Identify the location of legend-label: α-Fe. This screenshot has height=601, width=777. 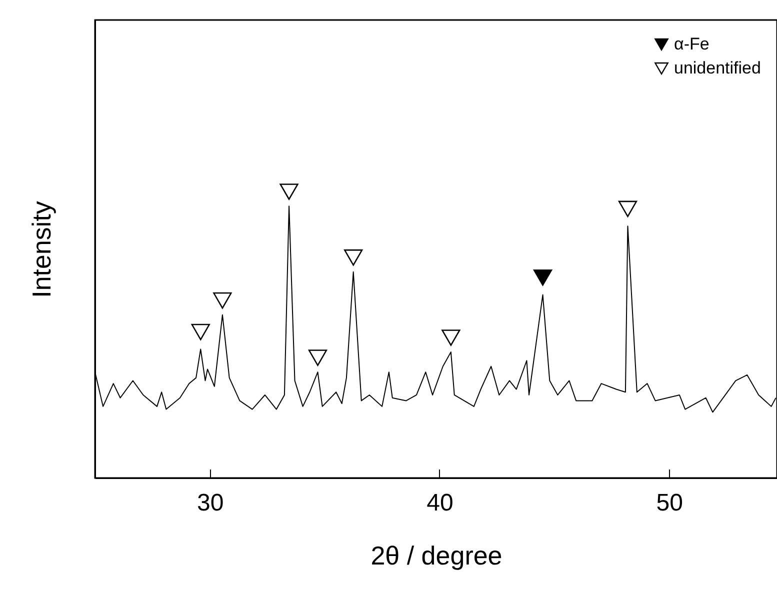
(692, 44).